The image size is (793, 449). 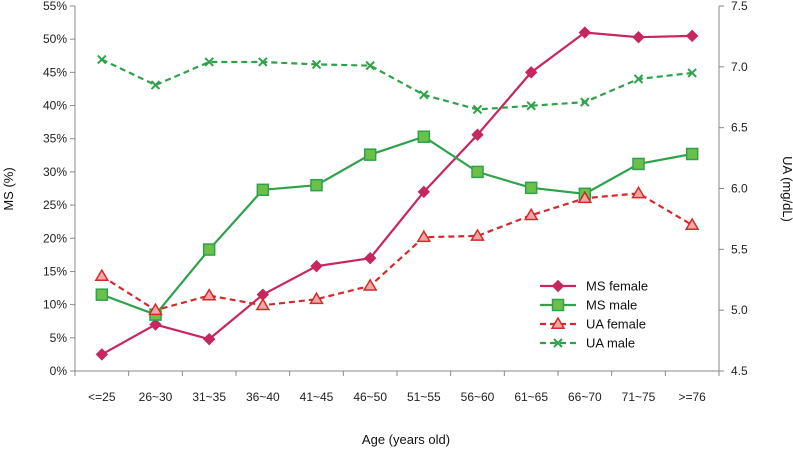 I want to click on x-tick-label: >=76, so click(x=692, y=397).